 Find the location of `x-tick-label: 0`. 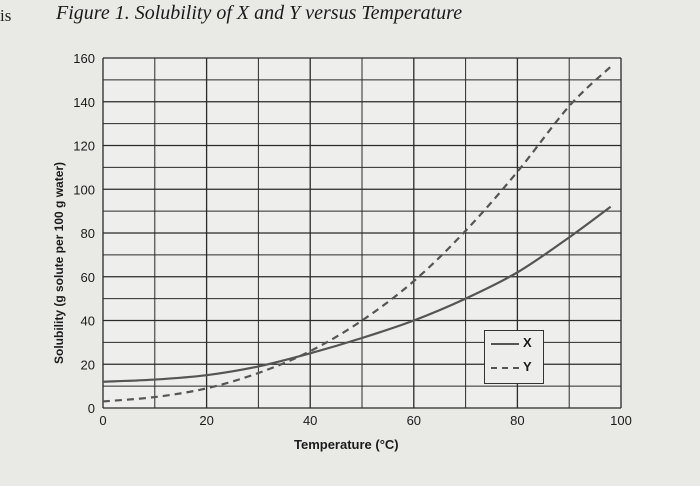

x-tick-label: 0 is located at coordinates (102, 420).